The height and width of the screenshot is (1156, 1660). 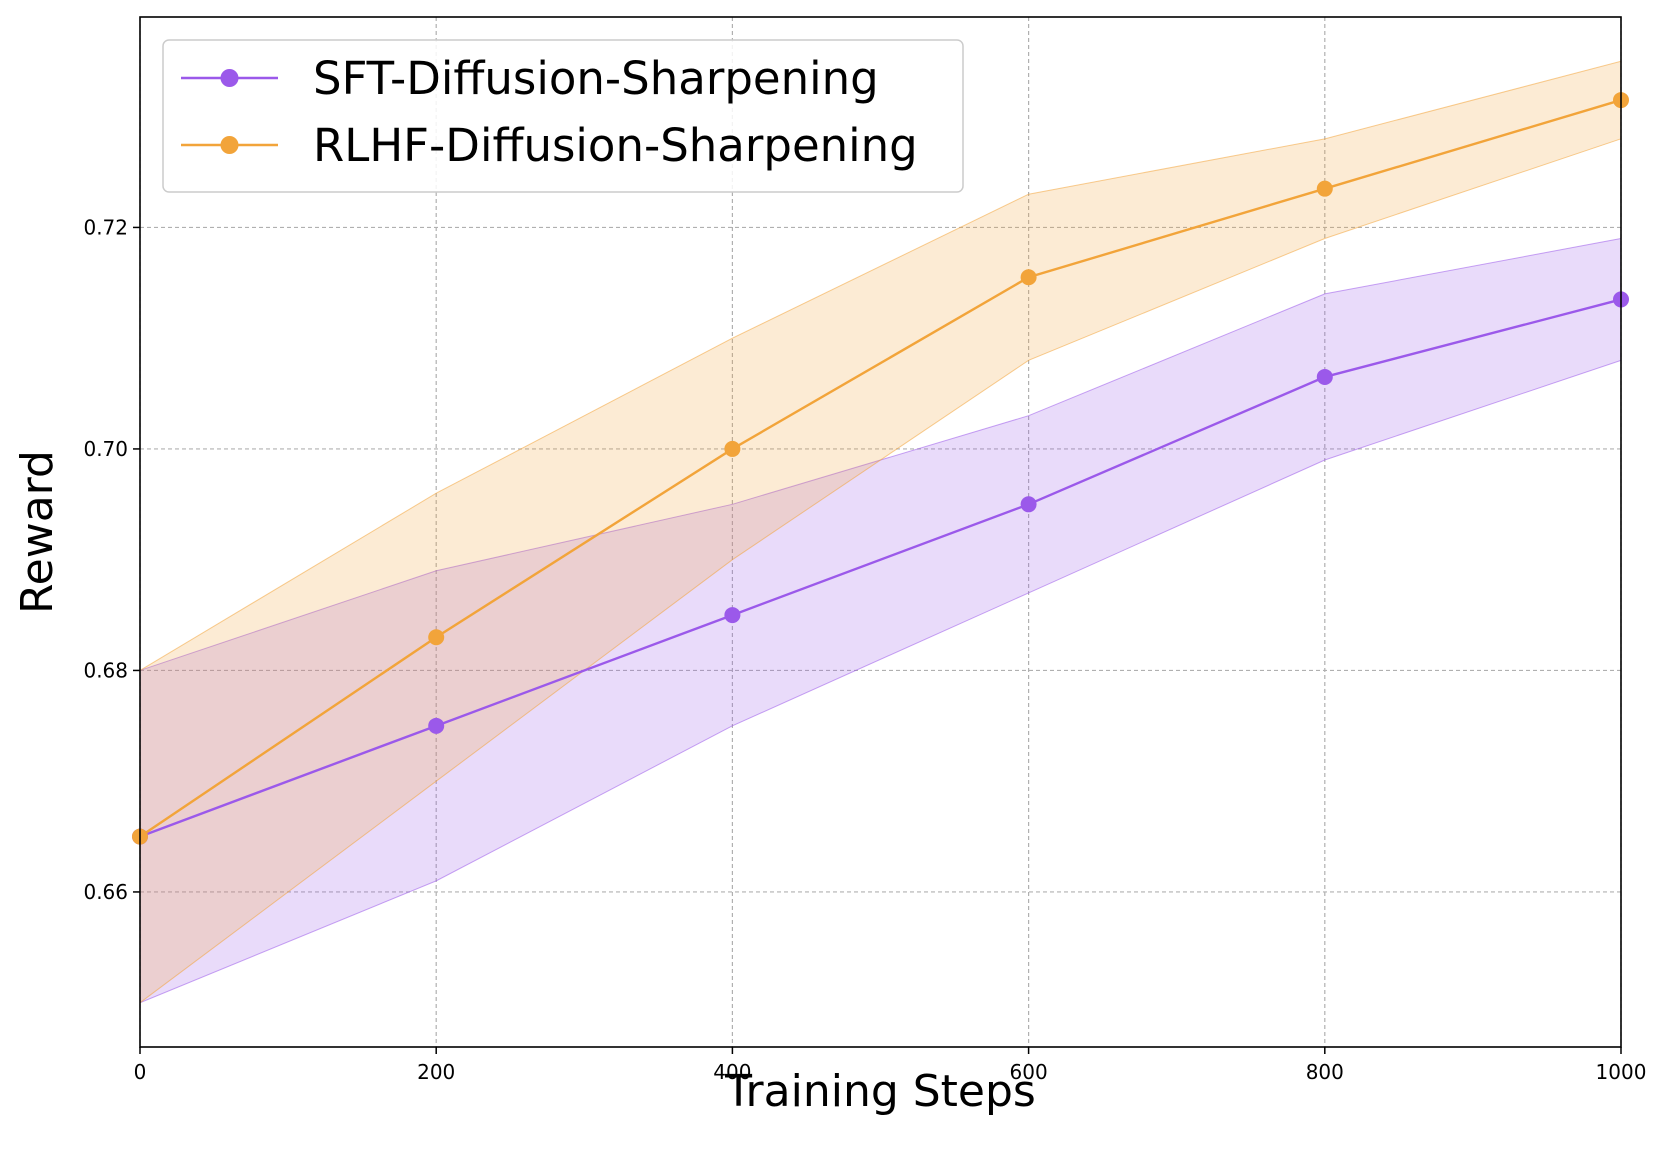 What do you see at coordinates (229, 145) in the screenshot?
I see `rlhf-legend-marker` at bounding box center [229, 145].